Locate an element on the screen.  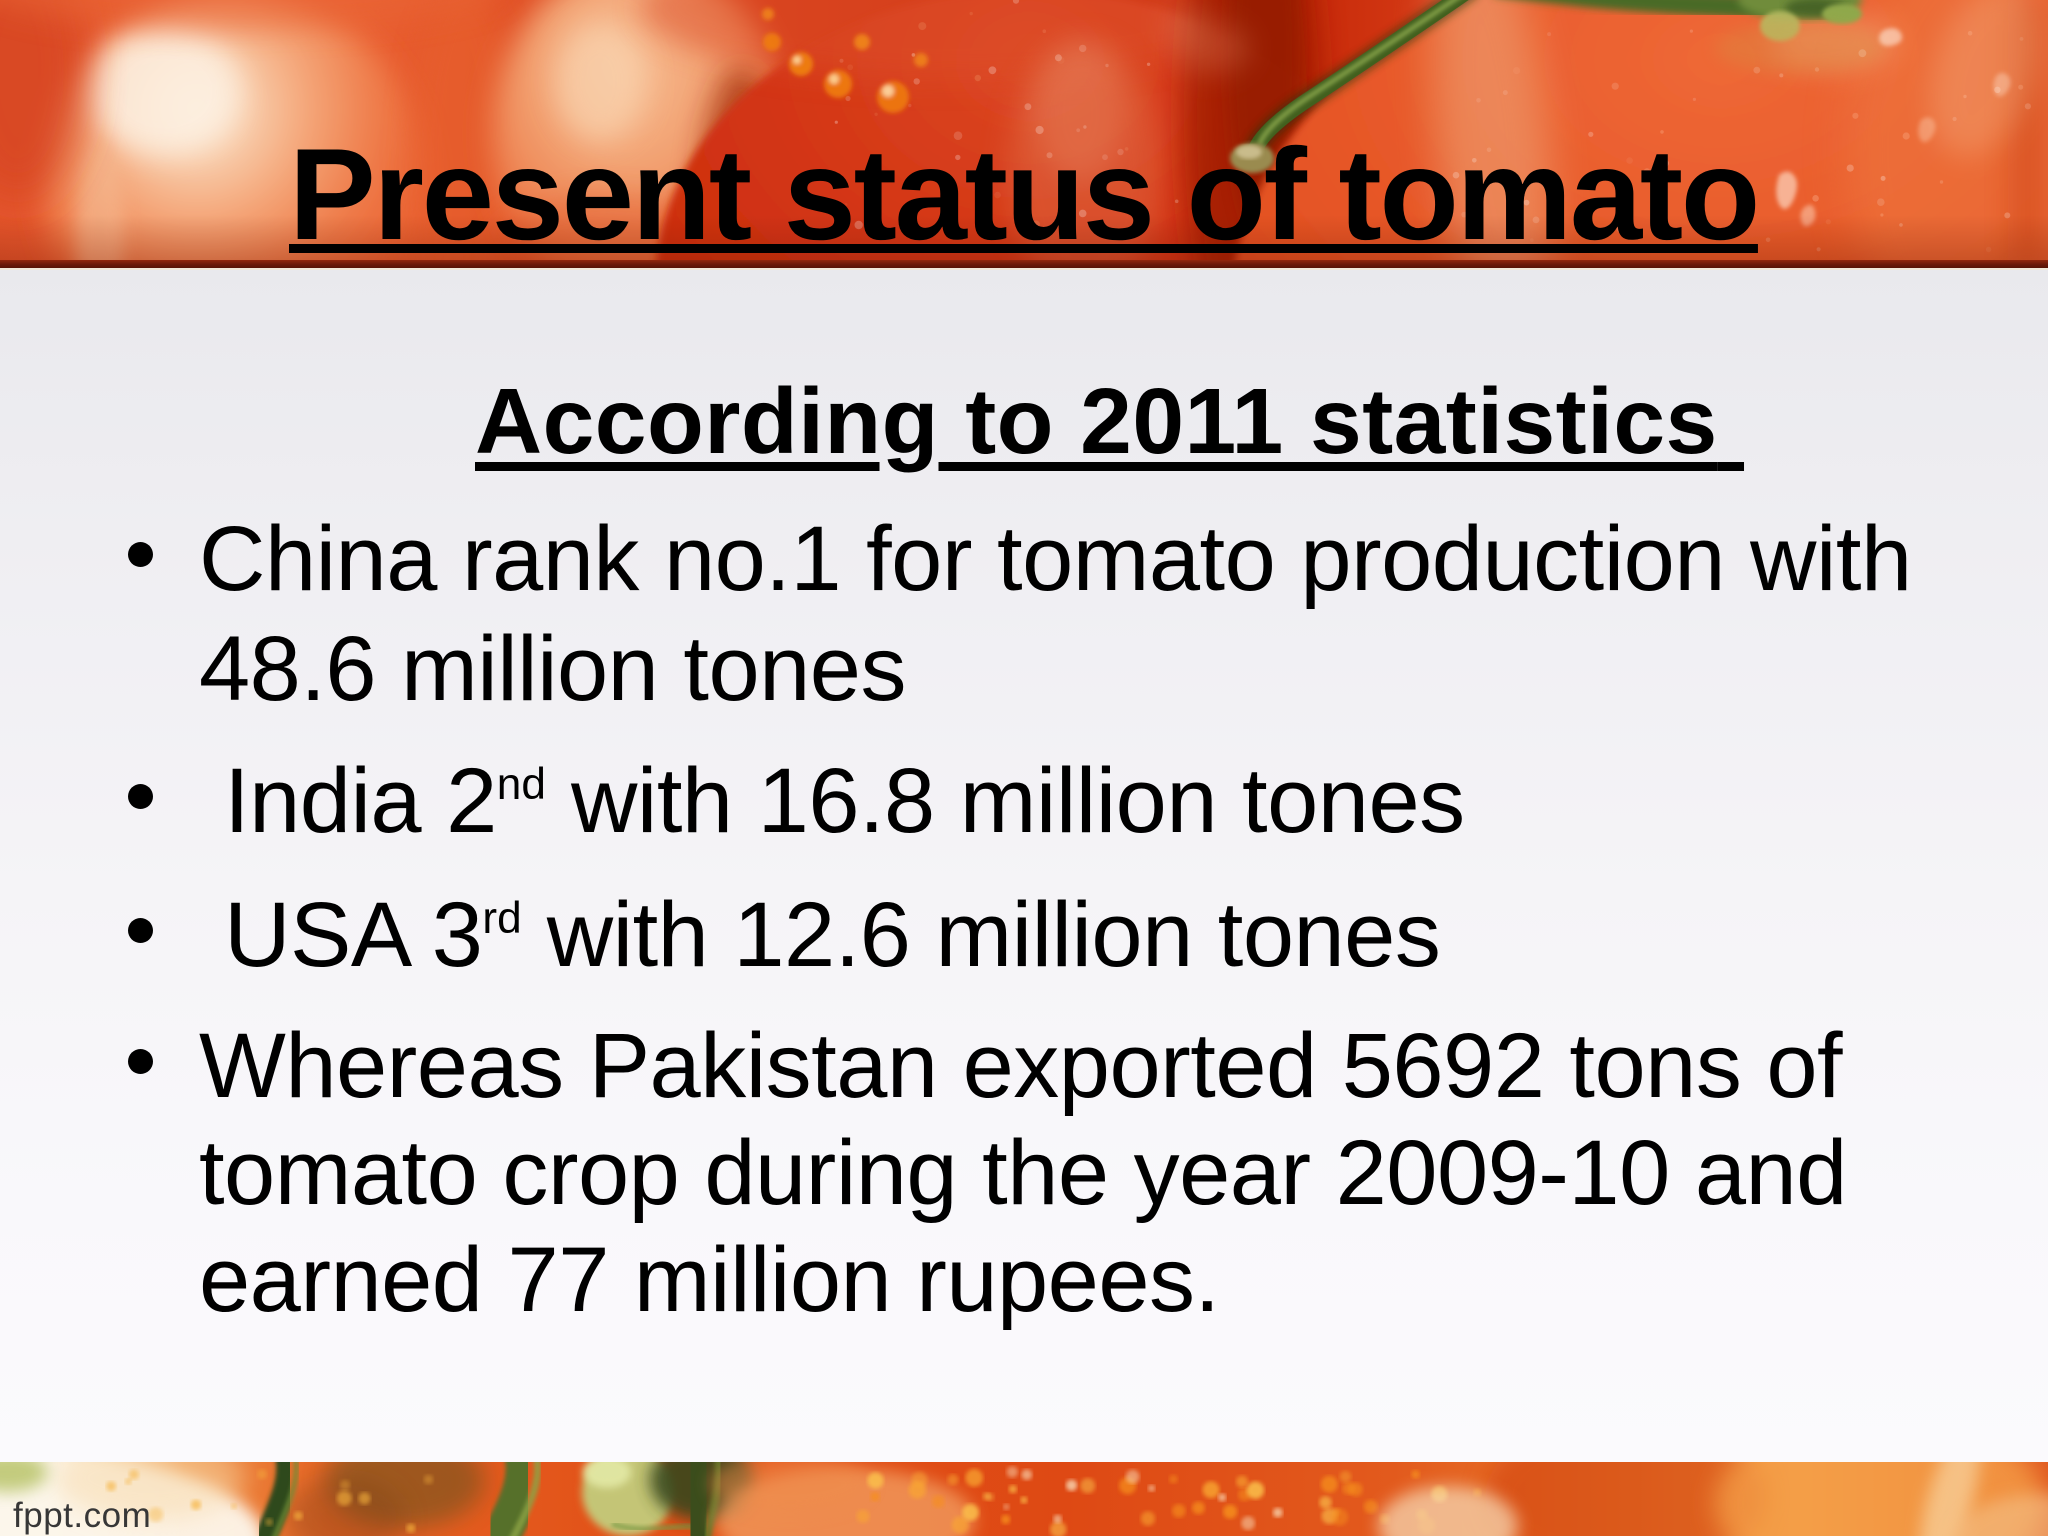
bullet-text: India 2 is located at coordinates (348, 801).